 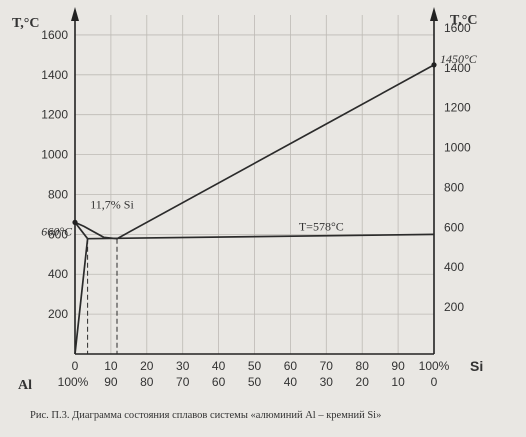 What do you see at coordinates (54, 35) in the screenshot?
I see `left-tick-label: 1600` at bounding box center [54, 35].